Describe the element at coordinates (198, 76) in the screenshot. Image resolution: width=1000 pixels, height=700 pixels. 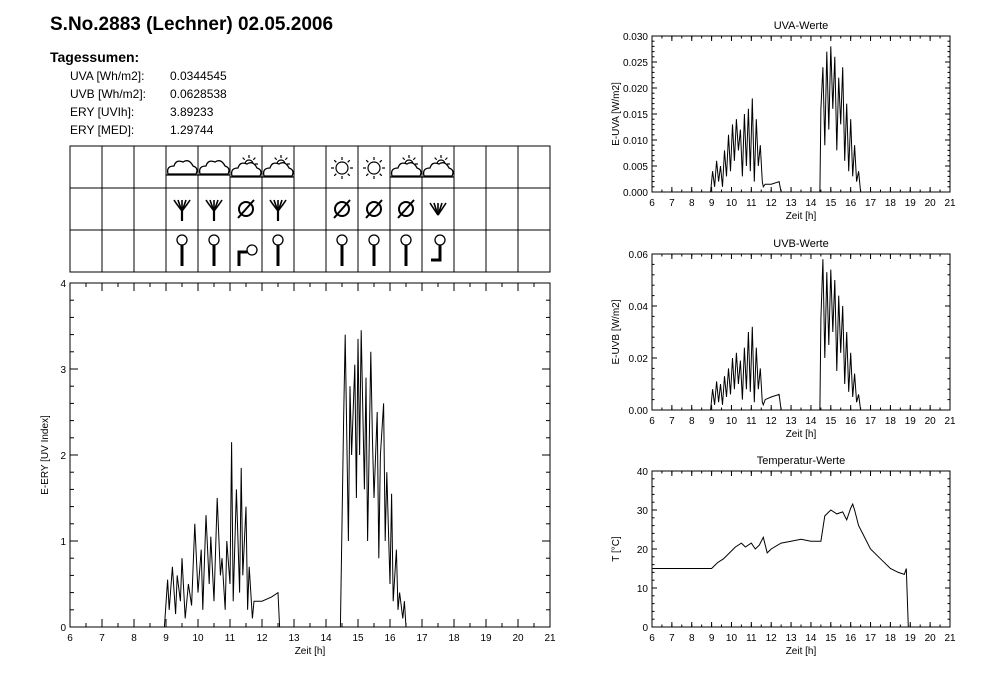
I see `summary-value: 0.0344545` at that location.